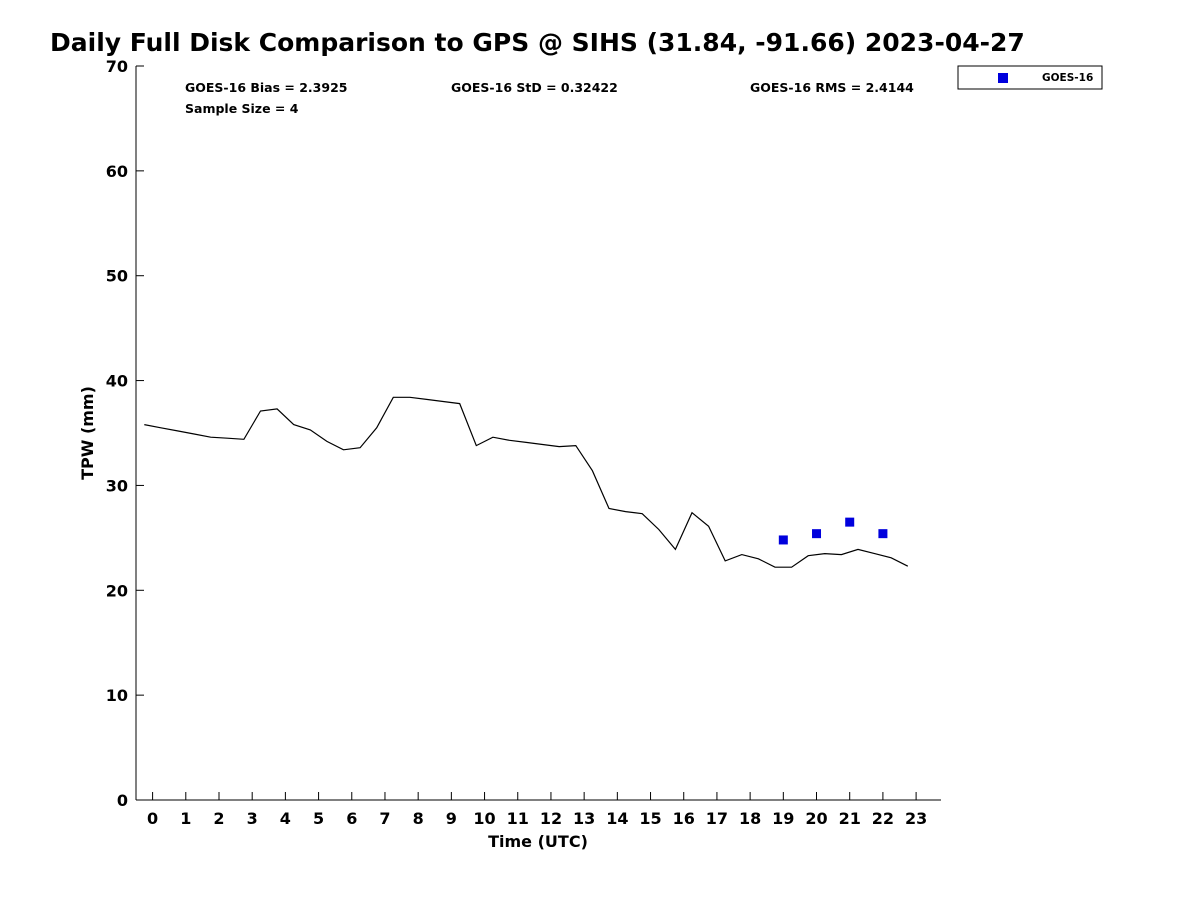 This screenshot has height=900, width=1200. Describe the element at coordinates (1003, 78) in the screenshot. I see `legend-marker-goes16` at that location.